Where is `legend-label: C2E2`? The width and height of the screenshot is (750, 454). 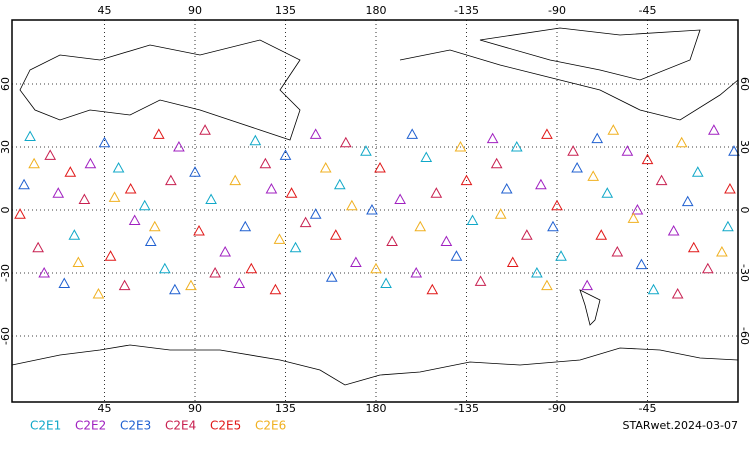 legend-label: C2E2 is located at coordinates (90, 426).